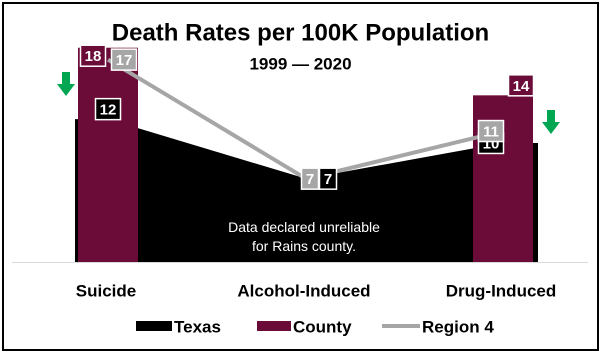  I want to click on category-label-2: Drug-Induced, so click(501, 291).